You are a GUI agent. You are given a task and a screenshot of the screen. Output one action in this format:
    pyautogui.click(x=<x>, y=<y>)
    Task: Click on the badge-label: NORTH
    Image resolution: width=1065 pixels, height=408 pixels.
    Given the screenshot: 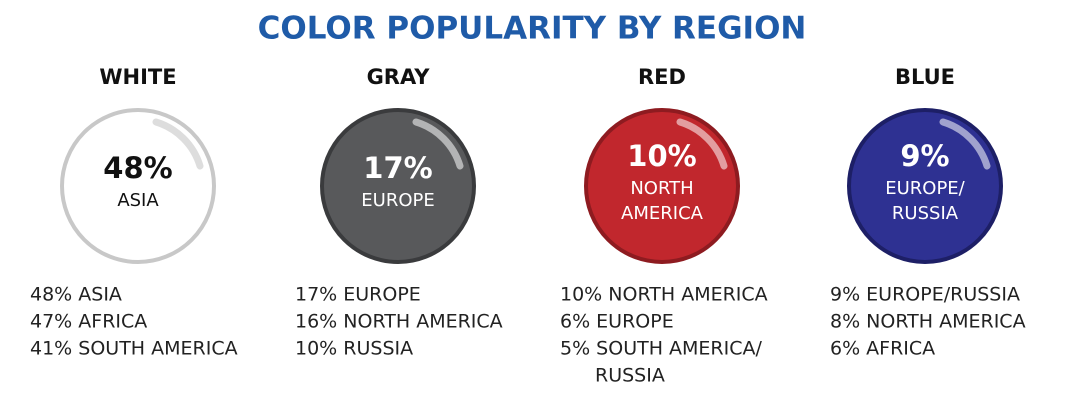 What is the action you would take?
    pyautogui.click(x=661, y=188)
    